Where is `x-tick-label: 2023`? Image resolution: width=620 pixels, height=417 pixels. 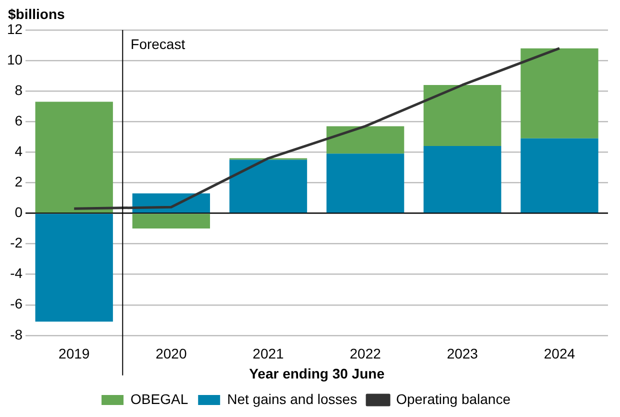 x-tick-label: 2023 is located at coordinates (462, 354).